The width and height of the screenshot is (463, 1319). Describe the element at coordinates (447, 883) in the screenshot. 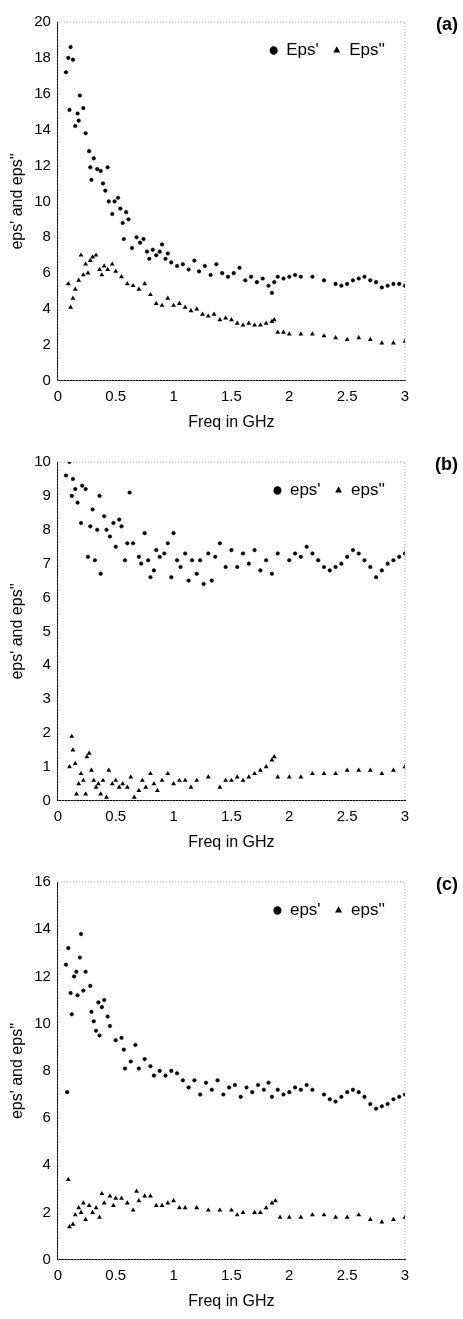

I see `text: (c)` at that location.